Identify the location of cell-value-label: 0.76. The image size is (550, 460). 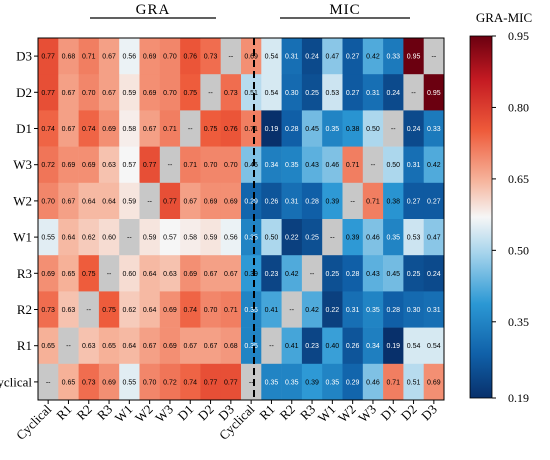
(190, 57).